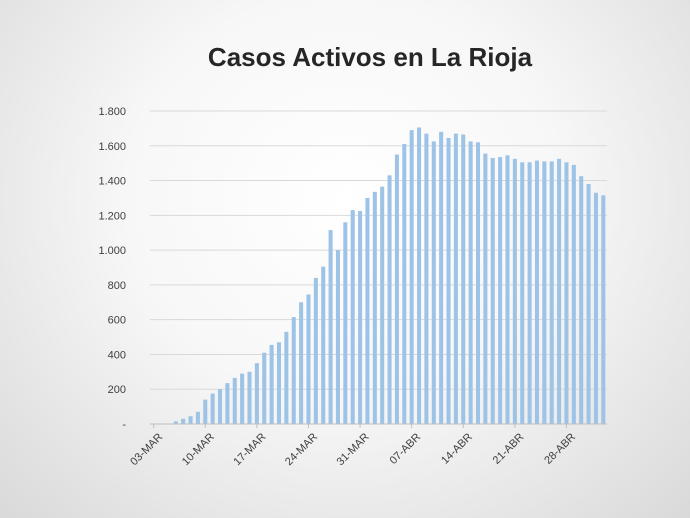 The height and width of the screenshot is (518, 690). What do you see at coordinates (370, 57) in the screenshot?
I see `chart-title: Casos Activos en La Rioja` at bounding box center [370, 57].